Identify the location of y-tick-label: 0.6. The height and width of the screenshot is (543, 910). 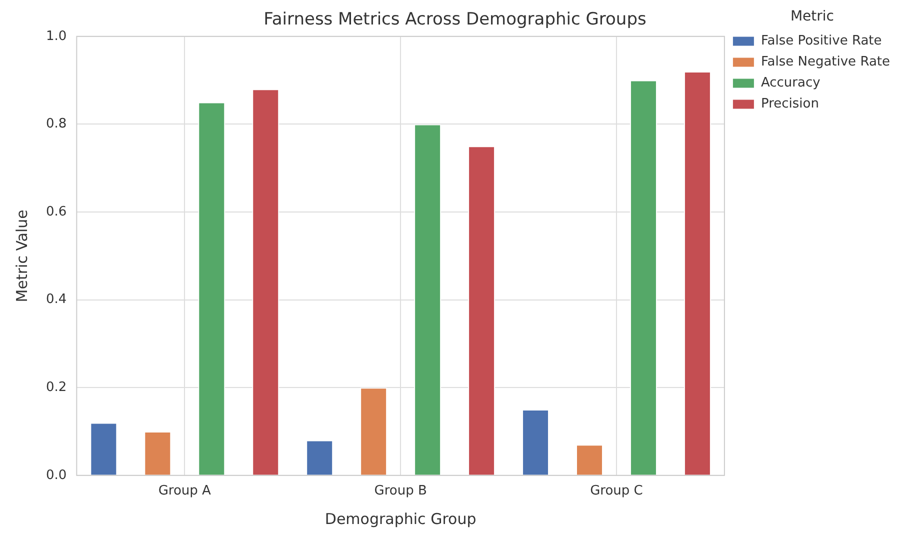
(56, 212).